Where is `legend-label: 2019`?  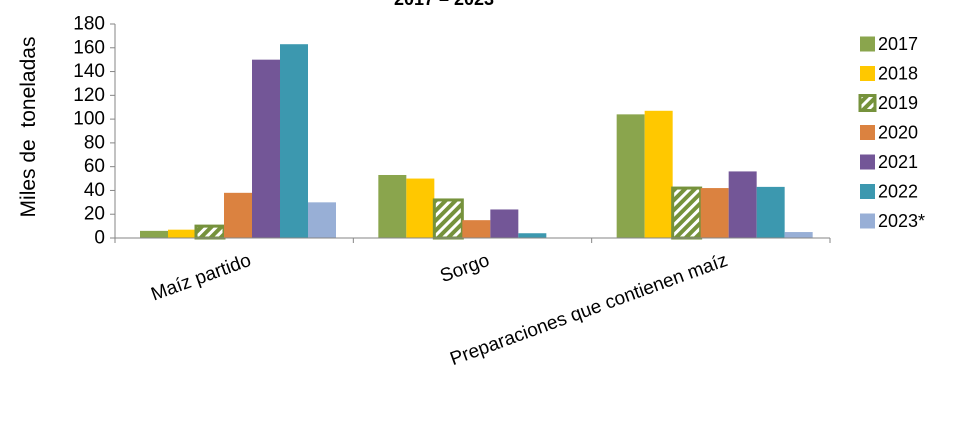 legend-label: 2019 is located at coordinates (898, 103).